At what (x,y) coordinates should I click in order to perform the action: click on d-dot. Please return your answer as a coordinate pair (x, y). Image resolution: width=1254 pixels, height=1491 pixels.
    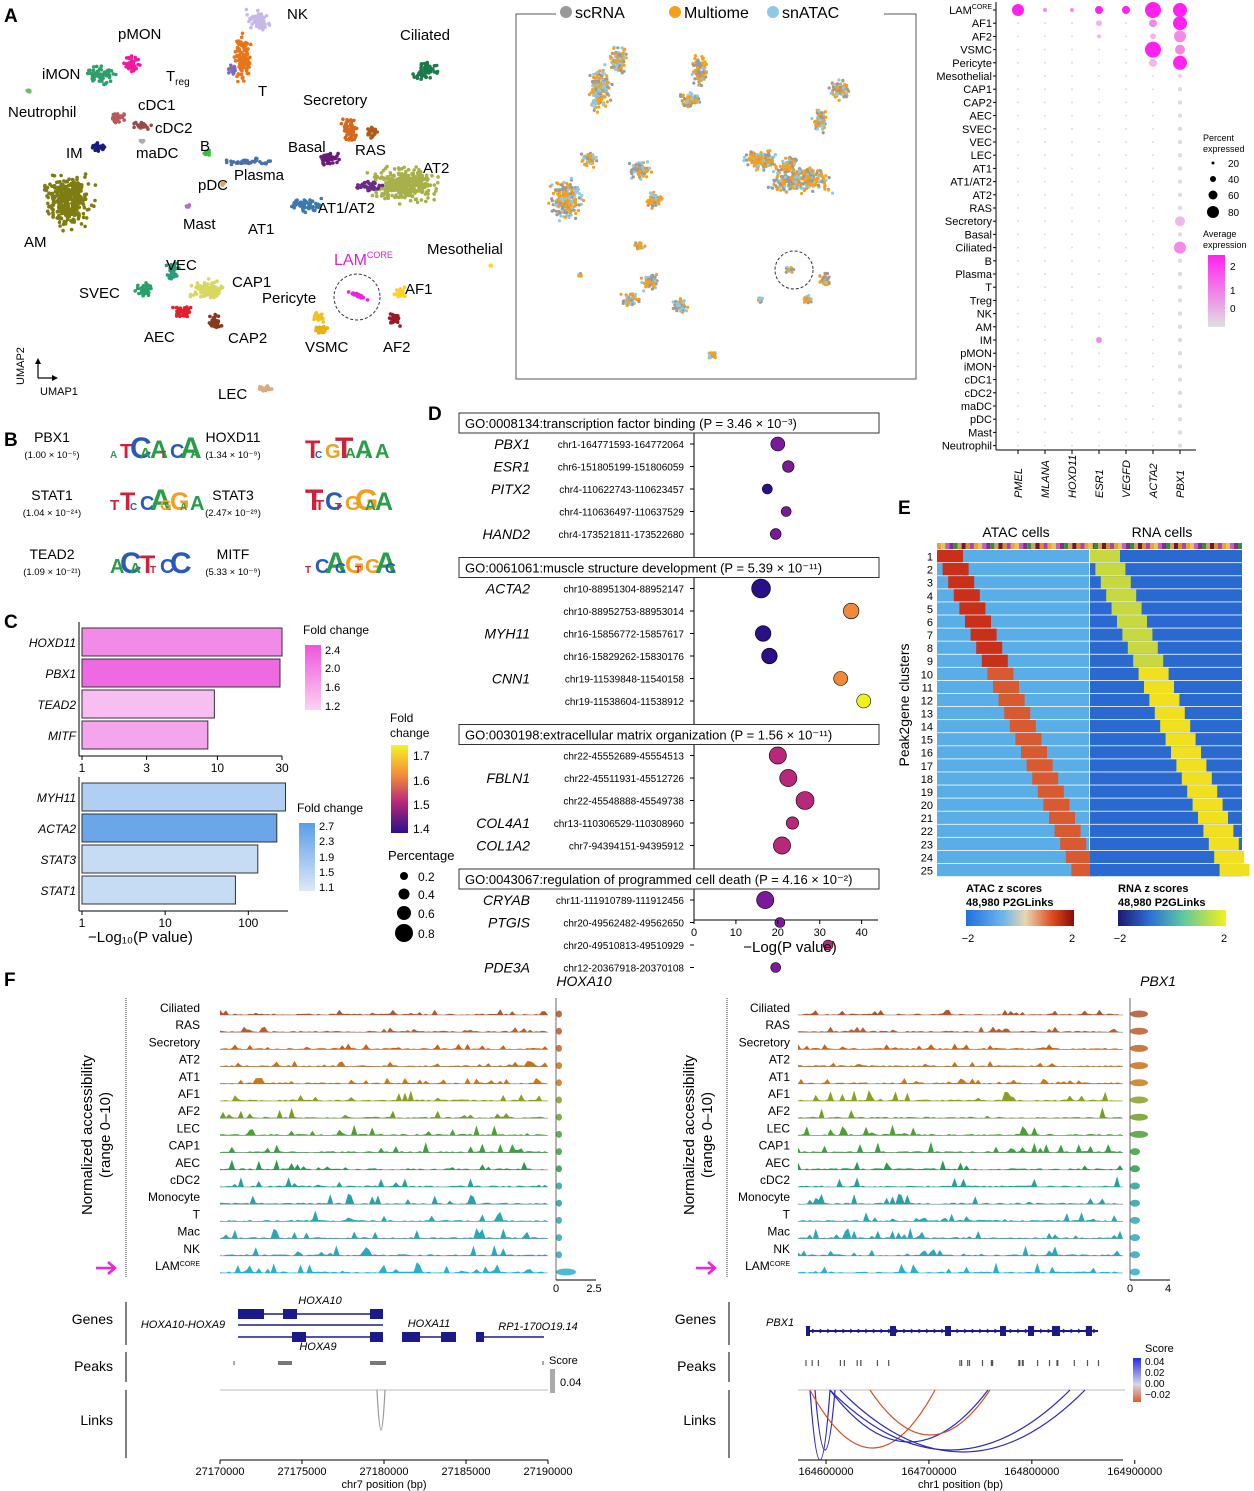
    Looking at the image, I should click on (780, 922).